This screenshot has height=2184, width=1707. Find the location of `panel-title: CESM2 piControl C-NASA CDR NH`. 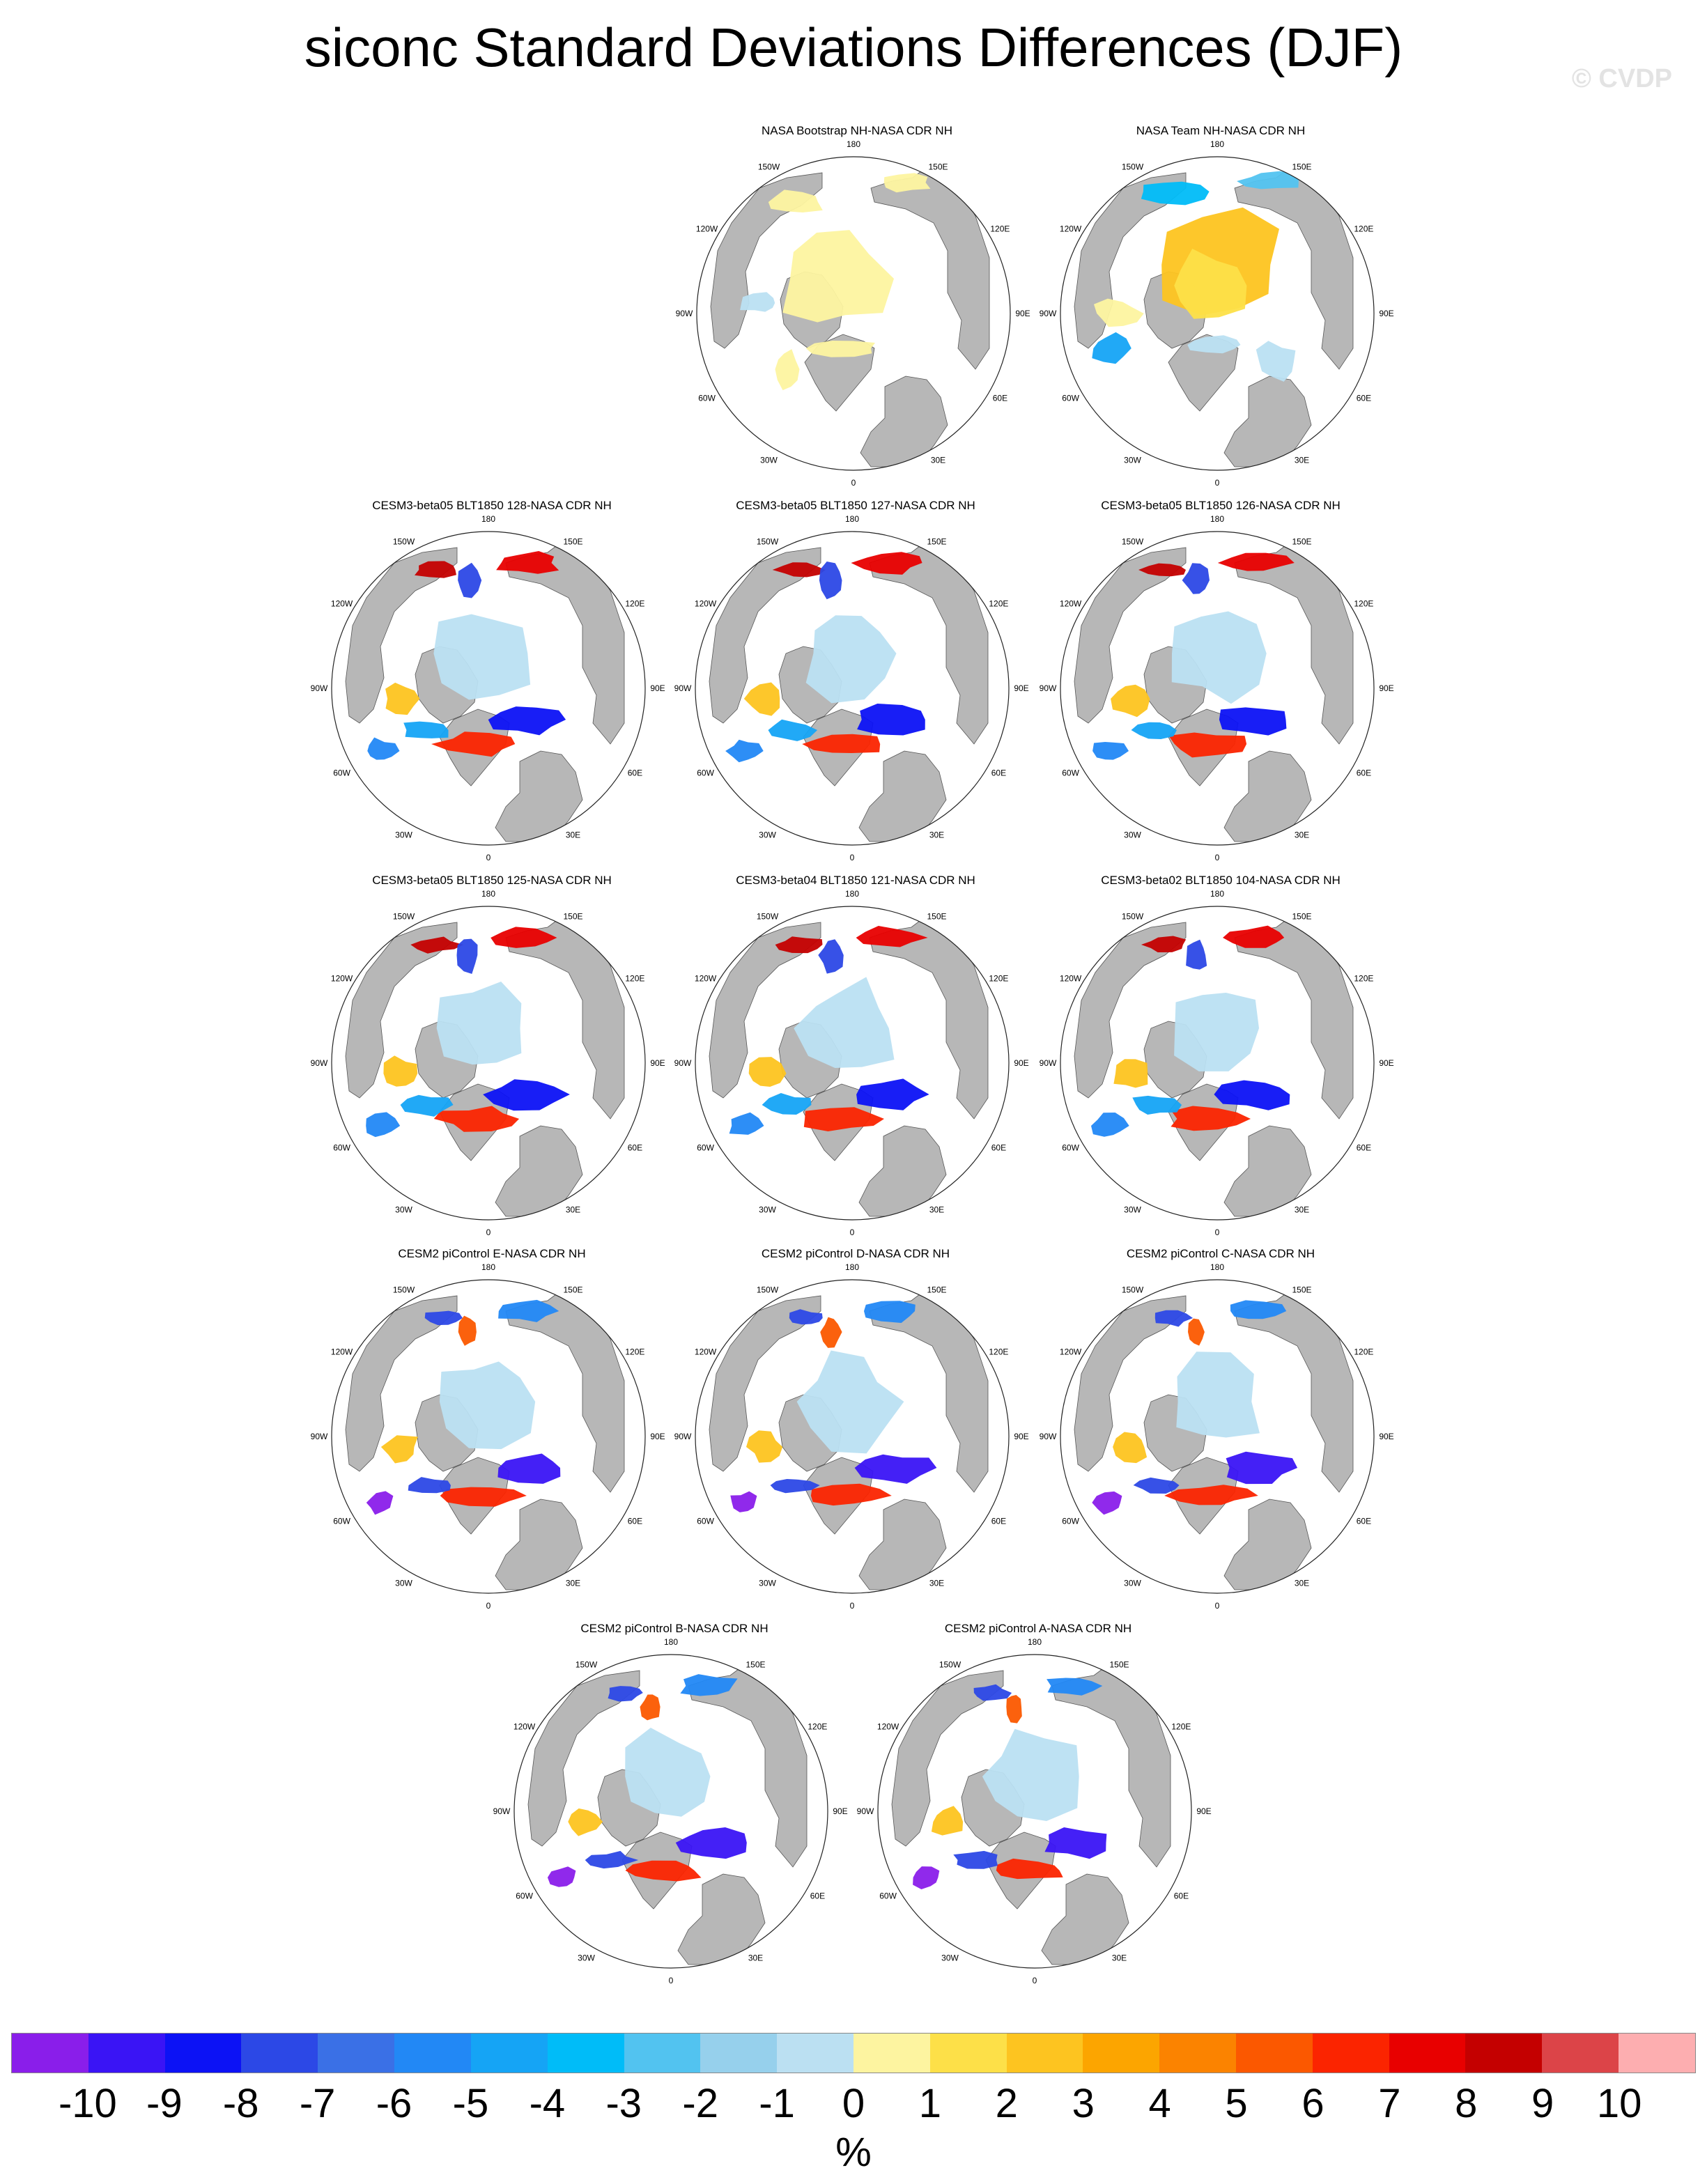

panel-title: CESM2 piControl C-NASA CDR NH is located at coordinates (1221, 1253).